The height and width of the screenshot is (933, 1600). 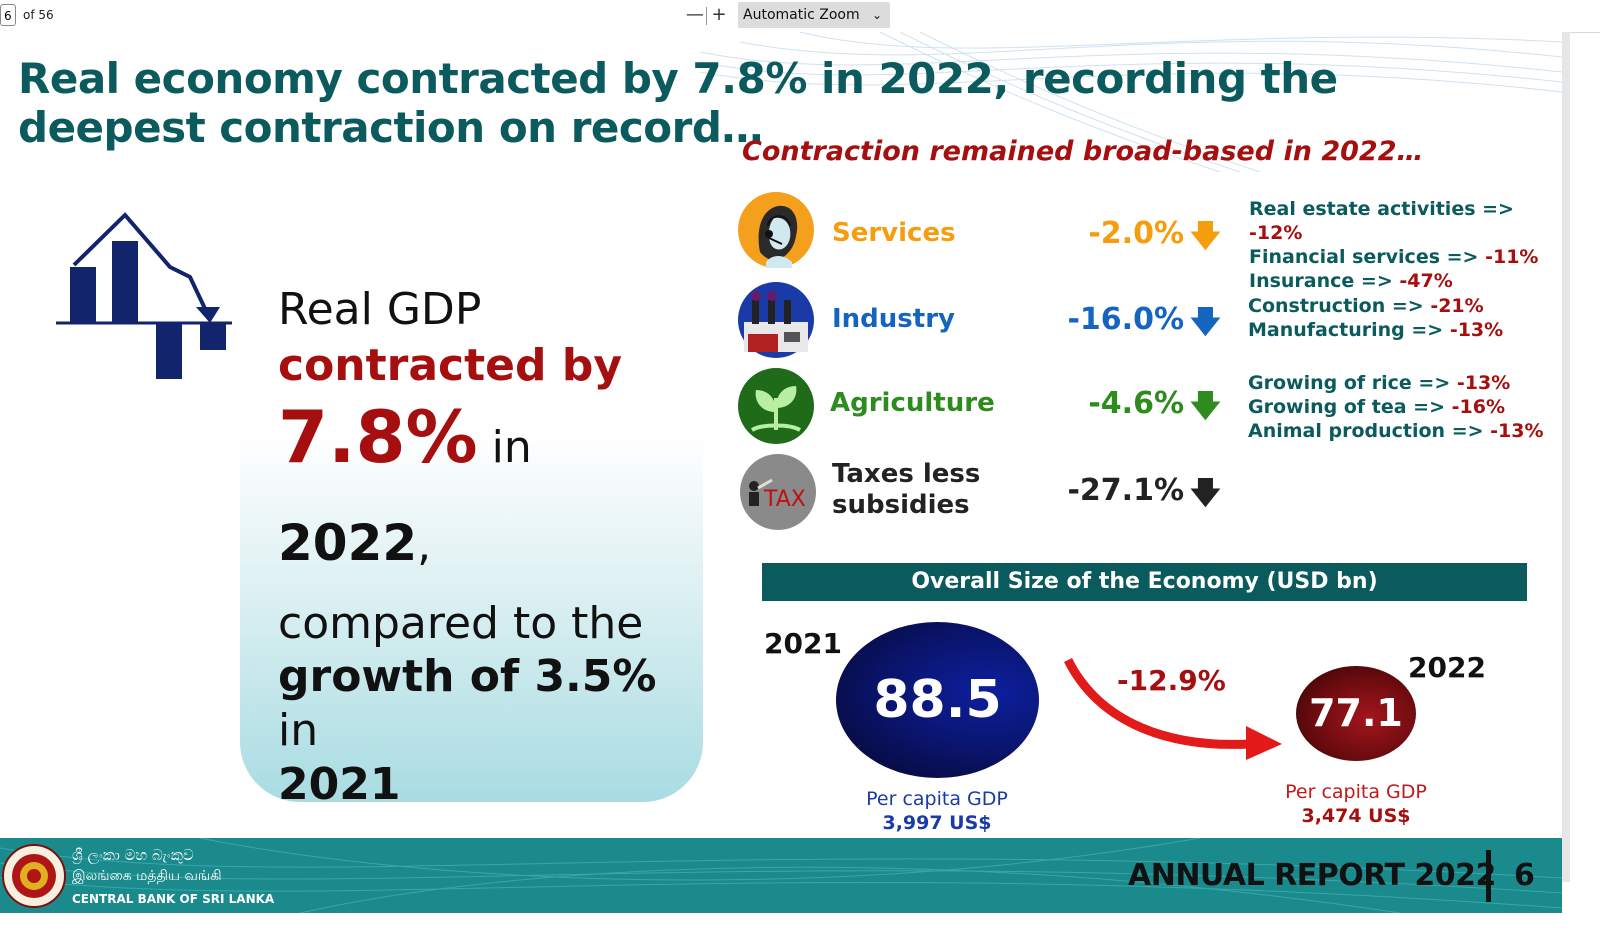 What do you see at coordinates (1369, 431) in the screenshot?
I see `sub-sector-label: Animal production =>` at bounding box center [1369, 431].